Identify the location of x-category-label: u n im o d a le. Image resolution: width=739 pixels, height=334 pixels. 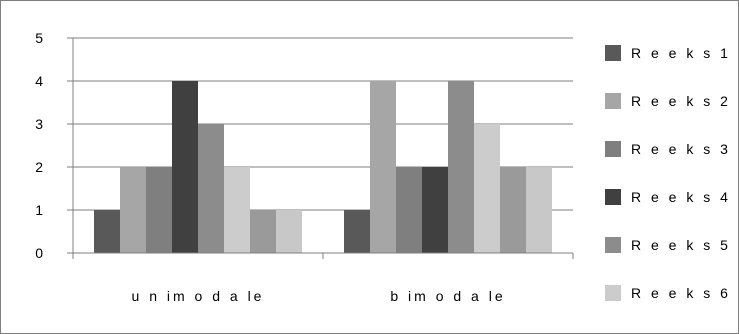
(198, 296).